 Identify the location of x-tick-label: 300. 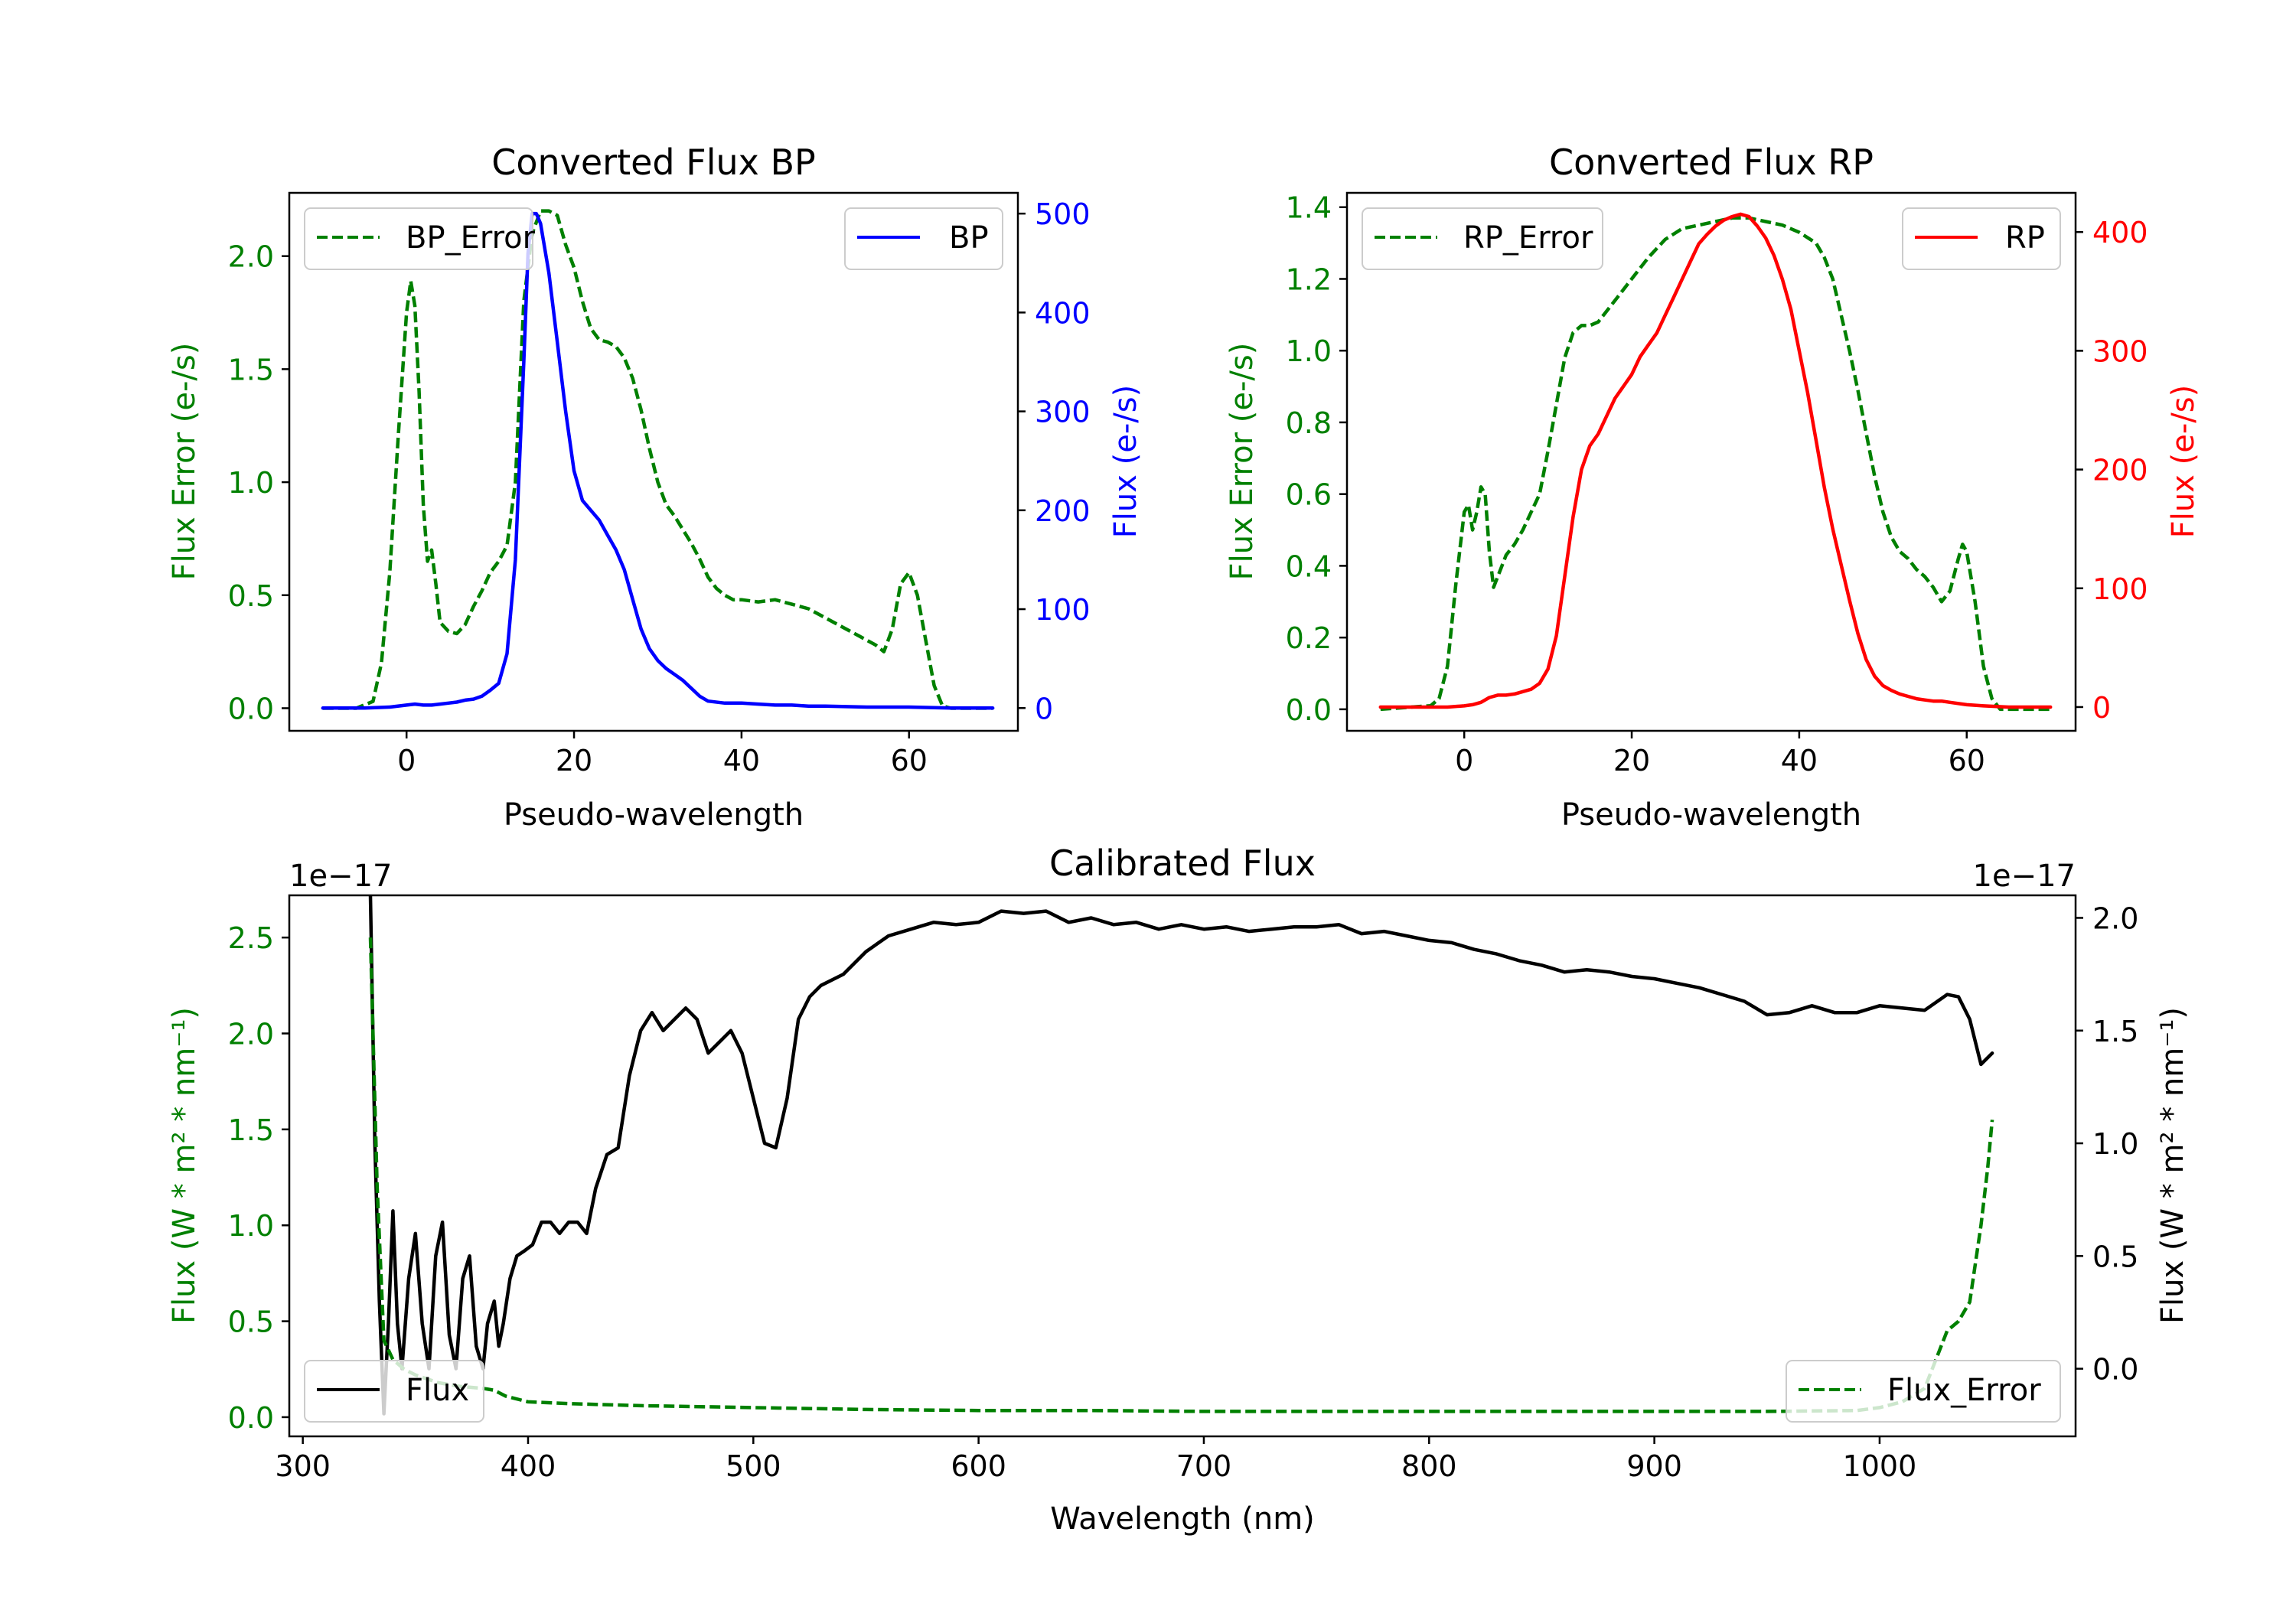
(303, 1466).